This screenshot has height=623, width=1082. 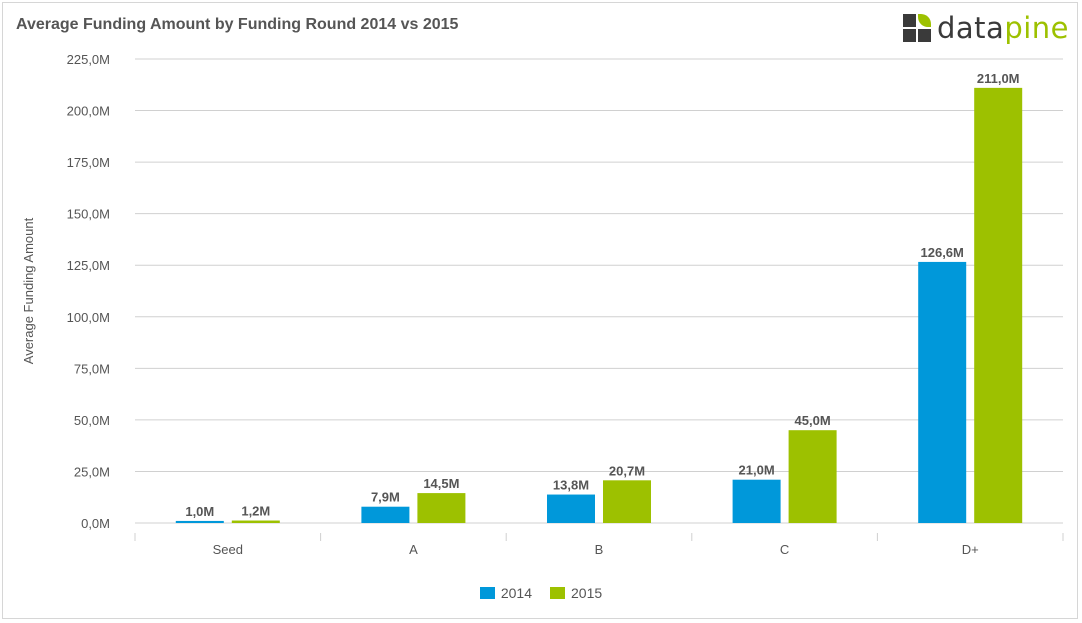 I want to click on y-tick-label: 225,0M, so click(x=88, y=59).